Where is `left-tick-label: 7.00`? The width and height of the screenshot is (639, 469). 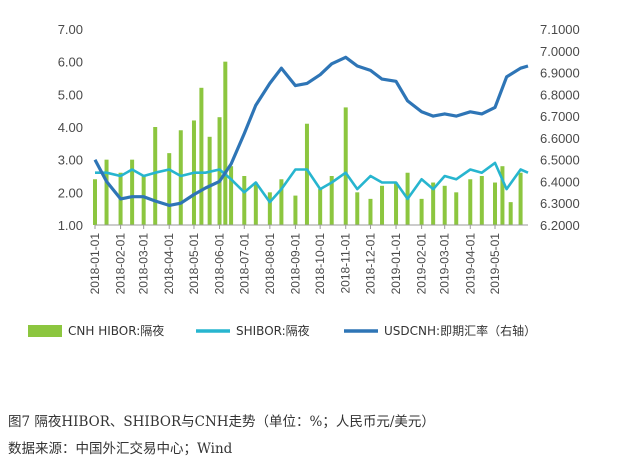 left-tick-label: 7.00 is located at coordinates (70, 29).